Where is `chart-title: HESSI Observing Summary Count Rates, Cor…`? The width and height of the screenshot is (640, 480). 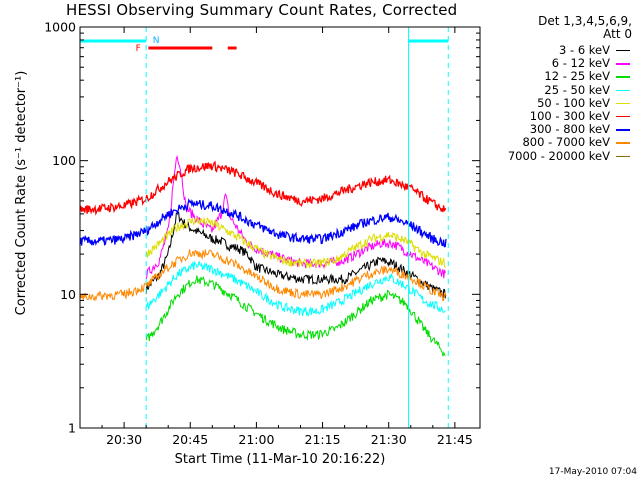 chart-title: HESSI Observing Summary Count Rates, Cor… is located at coordinates (262, 10).